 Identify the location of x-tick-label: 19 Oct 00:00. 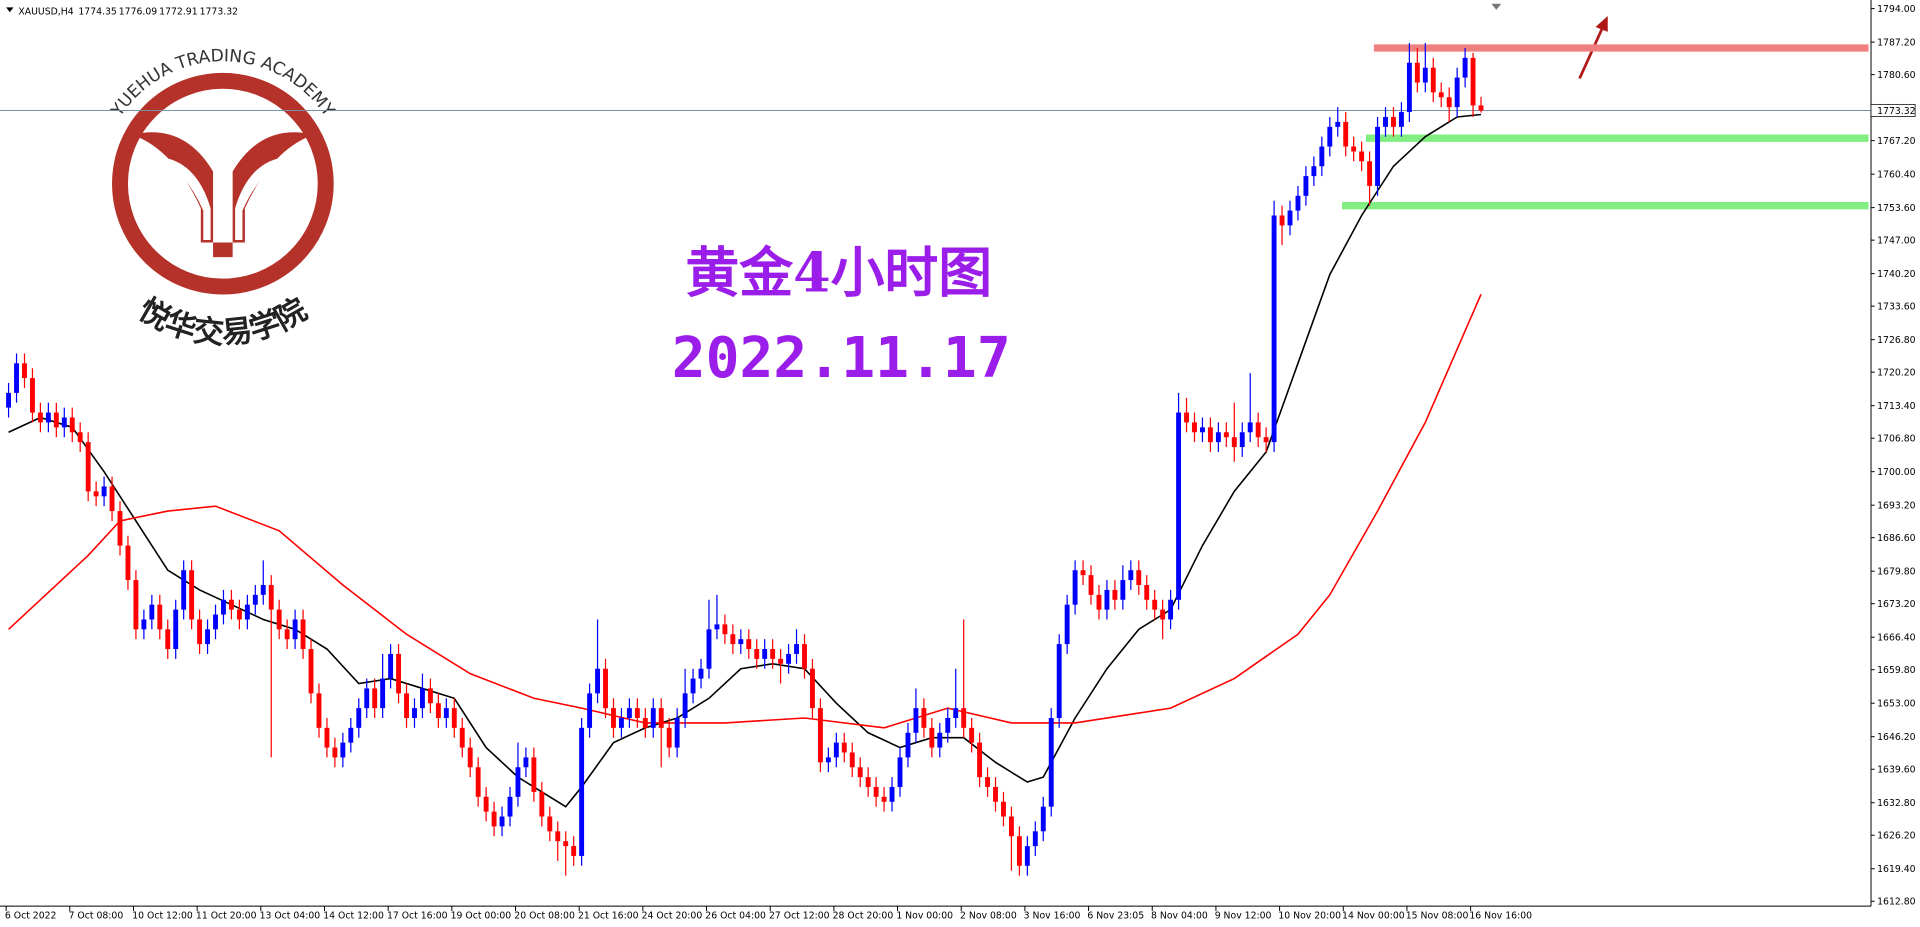
(481, 915).